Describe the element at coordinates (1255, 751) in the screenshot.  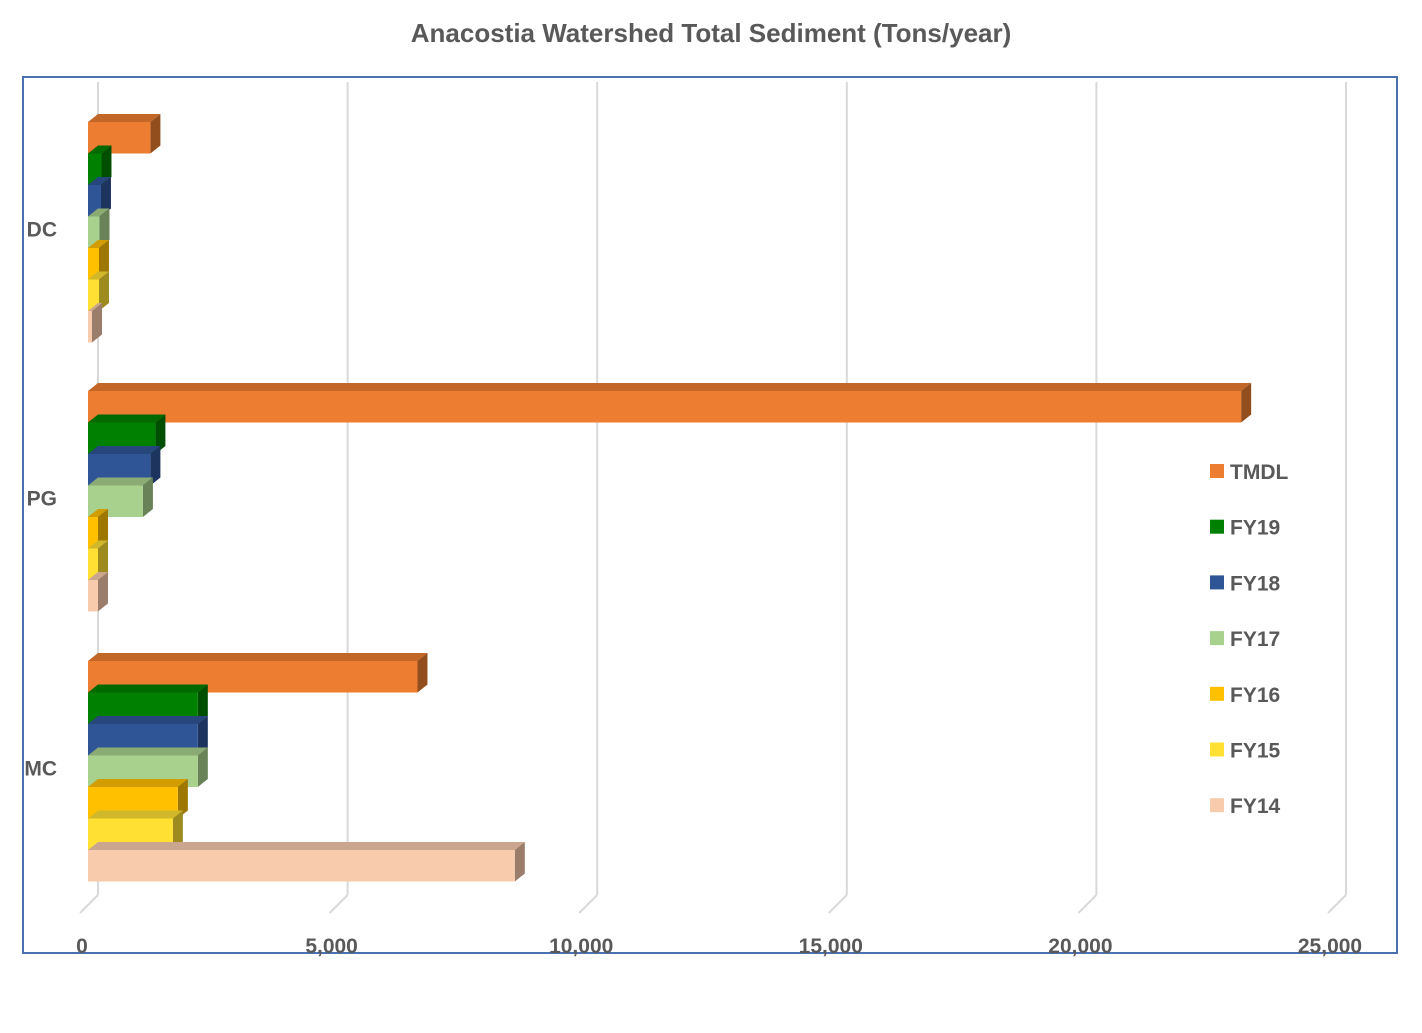
I see `legend-label: FY15` at that location.